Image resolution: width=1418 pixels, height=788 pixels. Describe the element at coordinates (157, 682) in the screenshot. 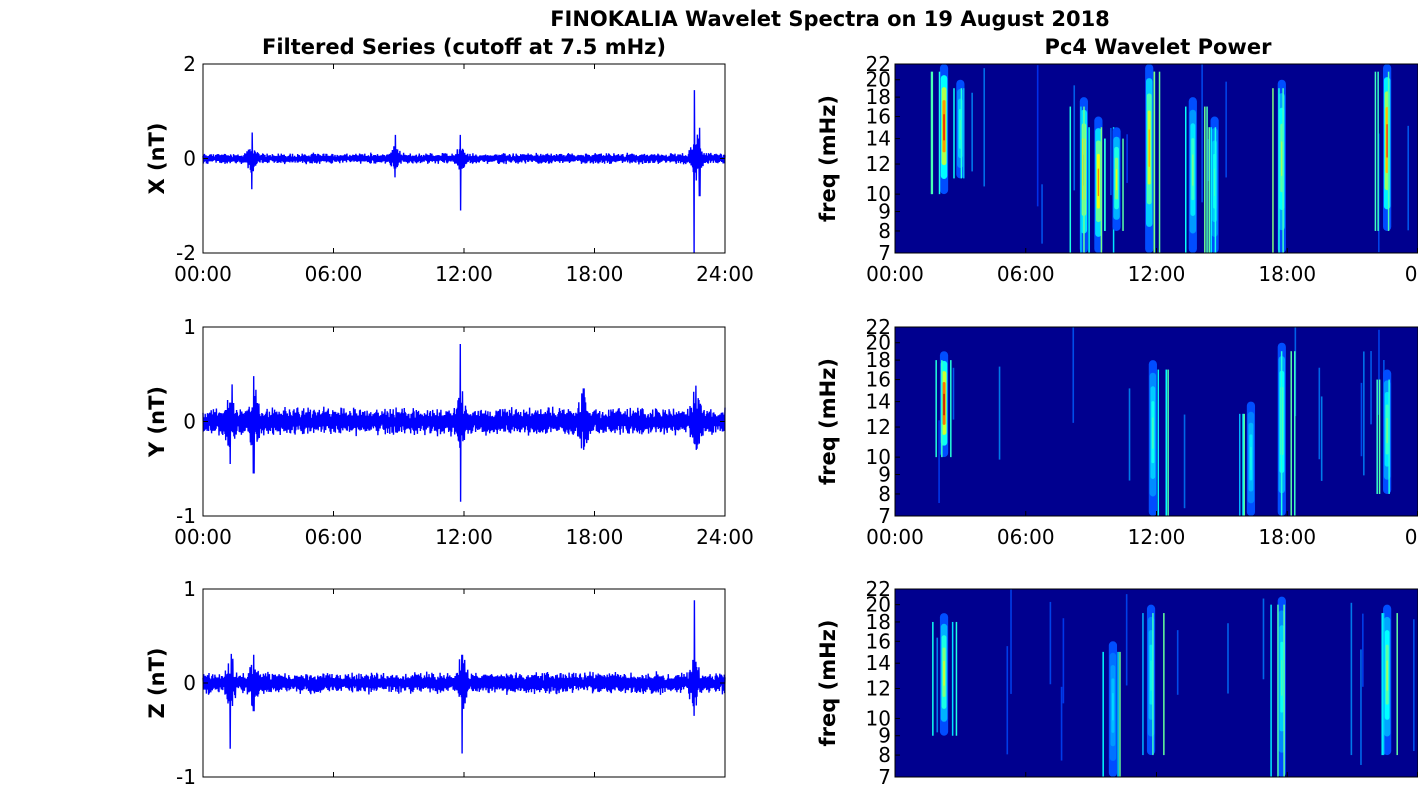

I see `y-axis-label: Z (nT)` at that location.